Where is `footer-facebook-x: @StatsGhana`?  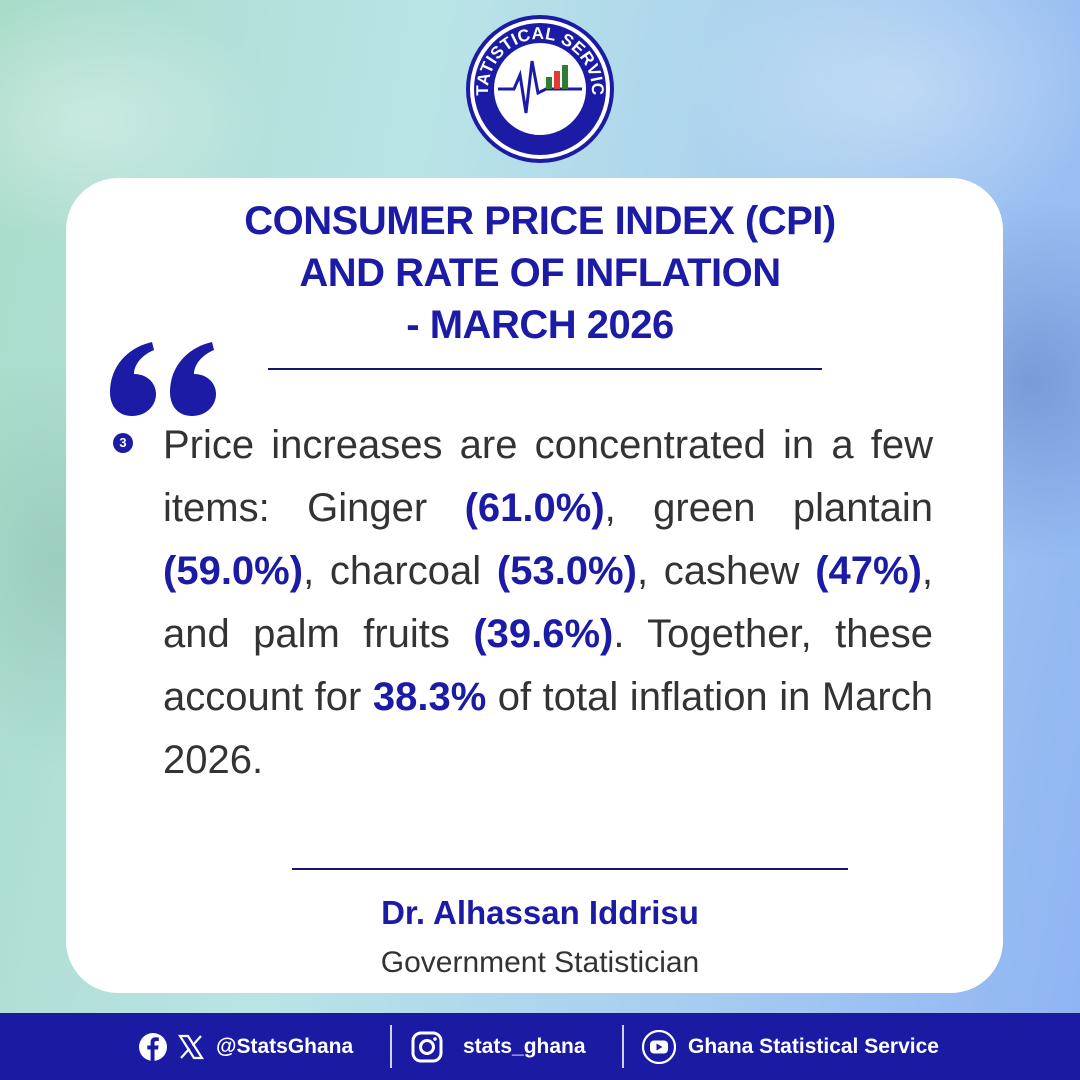
footer-facebook-x: @StatsGhana is located at coordinates (245, 1046).